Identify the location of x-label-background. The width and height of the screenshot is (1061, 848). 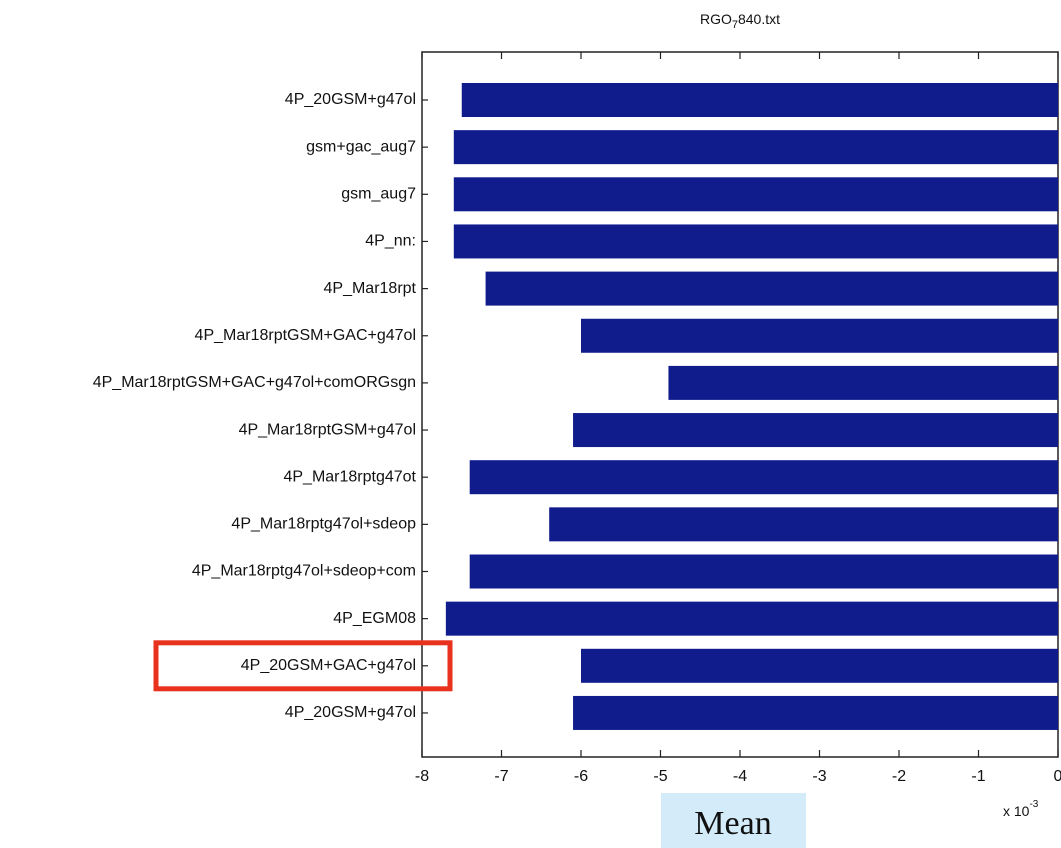
(733, 820).